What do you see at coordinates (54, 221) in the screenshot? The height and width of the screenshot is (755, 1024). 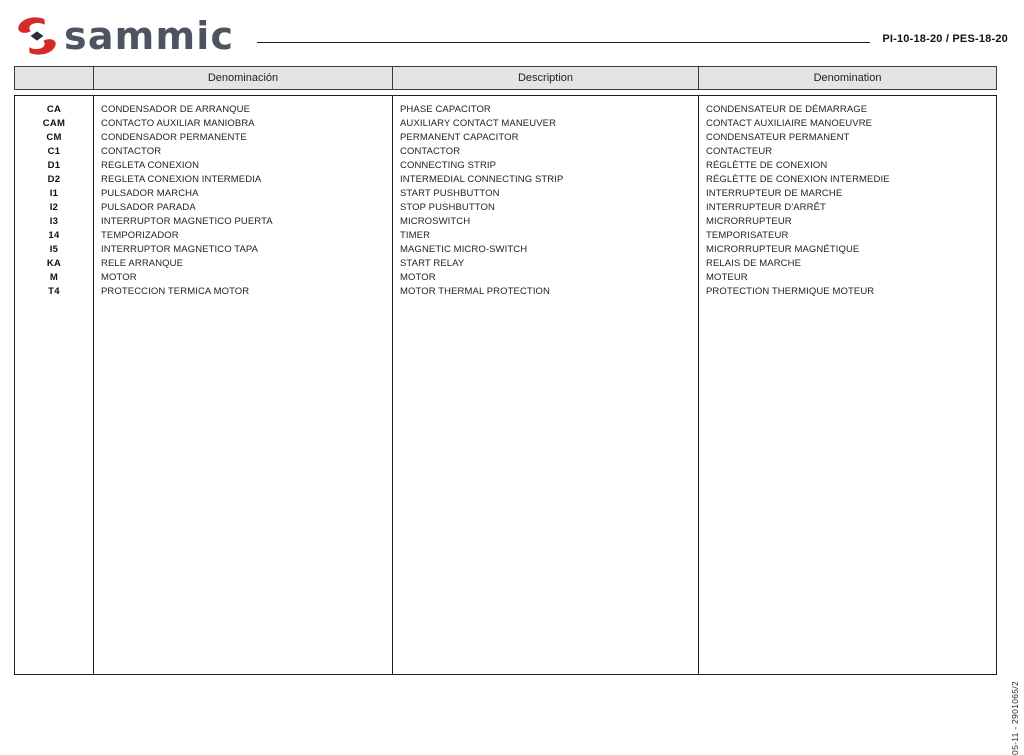 I see `table-cell-code: I3` at bounding box center [54, 221].